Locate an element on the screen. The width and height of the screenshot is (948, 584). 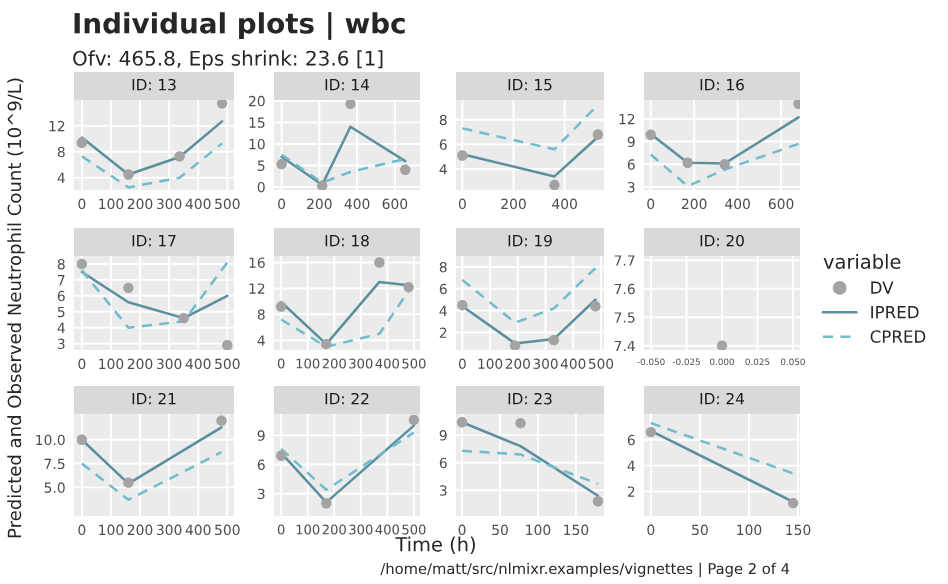
legend-label: CPRED is located at coordinates (898, 336).